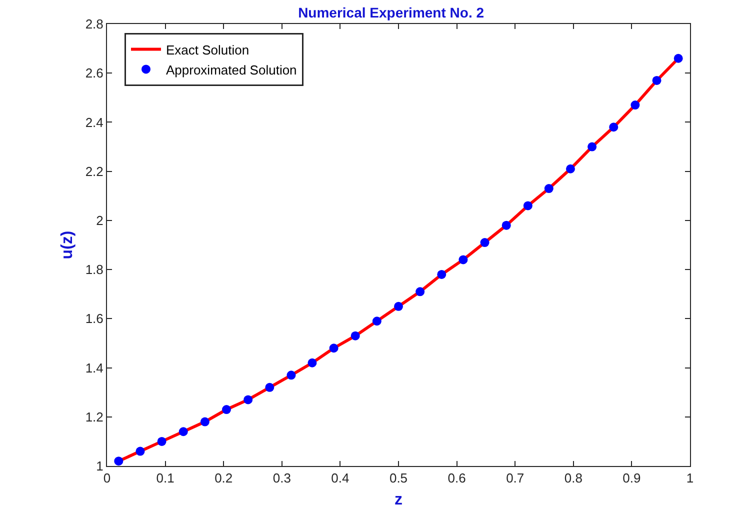 The height and width of the screenshot is (525, 752). Describe the element at coordinates (94, 73) in the screenshot. I see `y-tick-label: 2.6` at that location.